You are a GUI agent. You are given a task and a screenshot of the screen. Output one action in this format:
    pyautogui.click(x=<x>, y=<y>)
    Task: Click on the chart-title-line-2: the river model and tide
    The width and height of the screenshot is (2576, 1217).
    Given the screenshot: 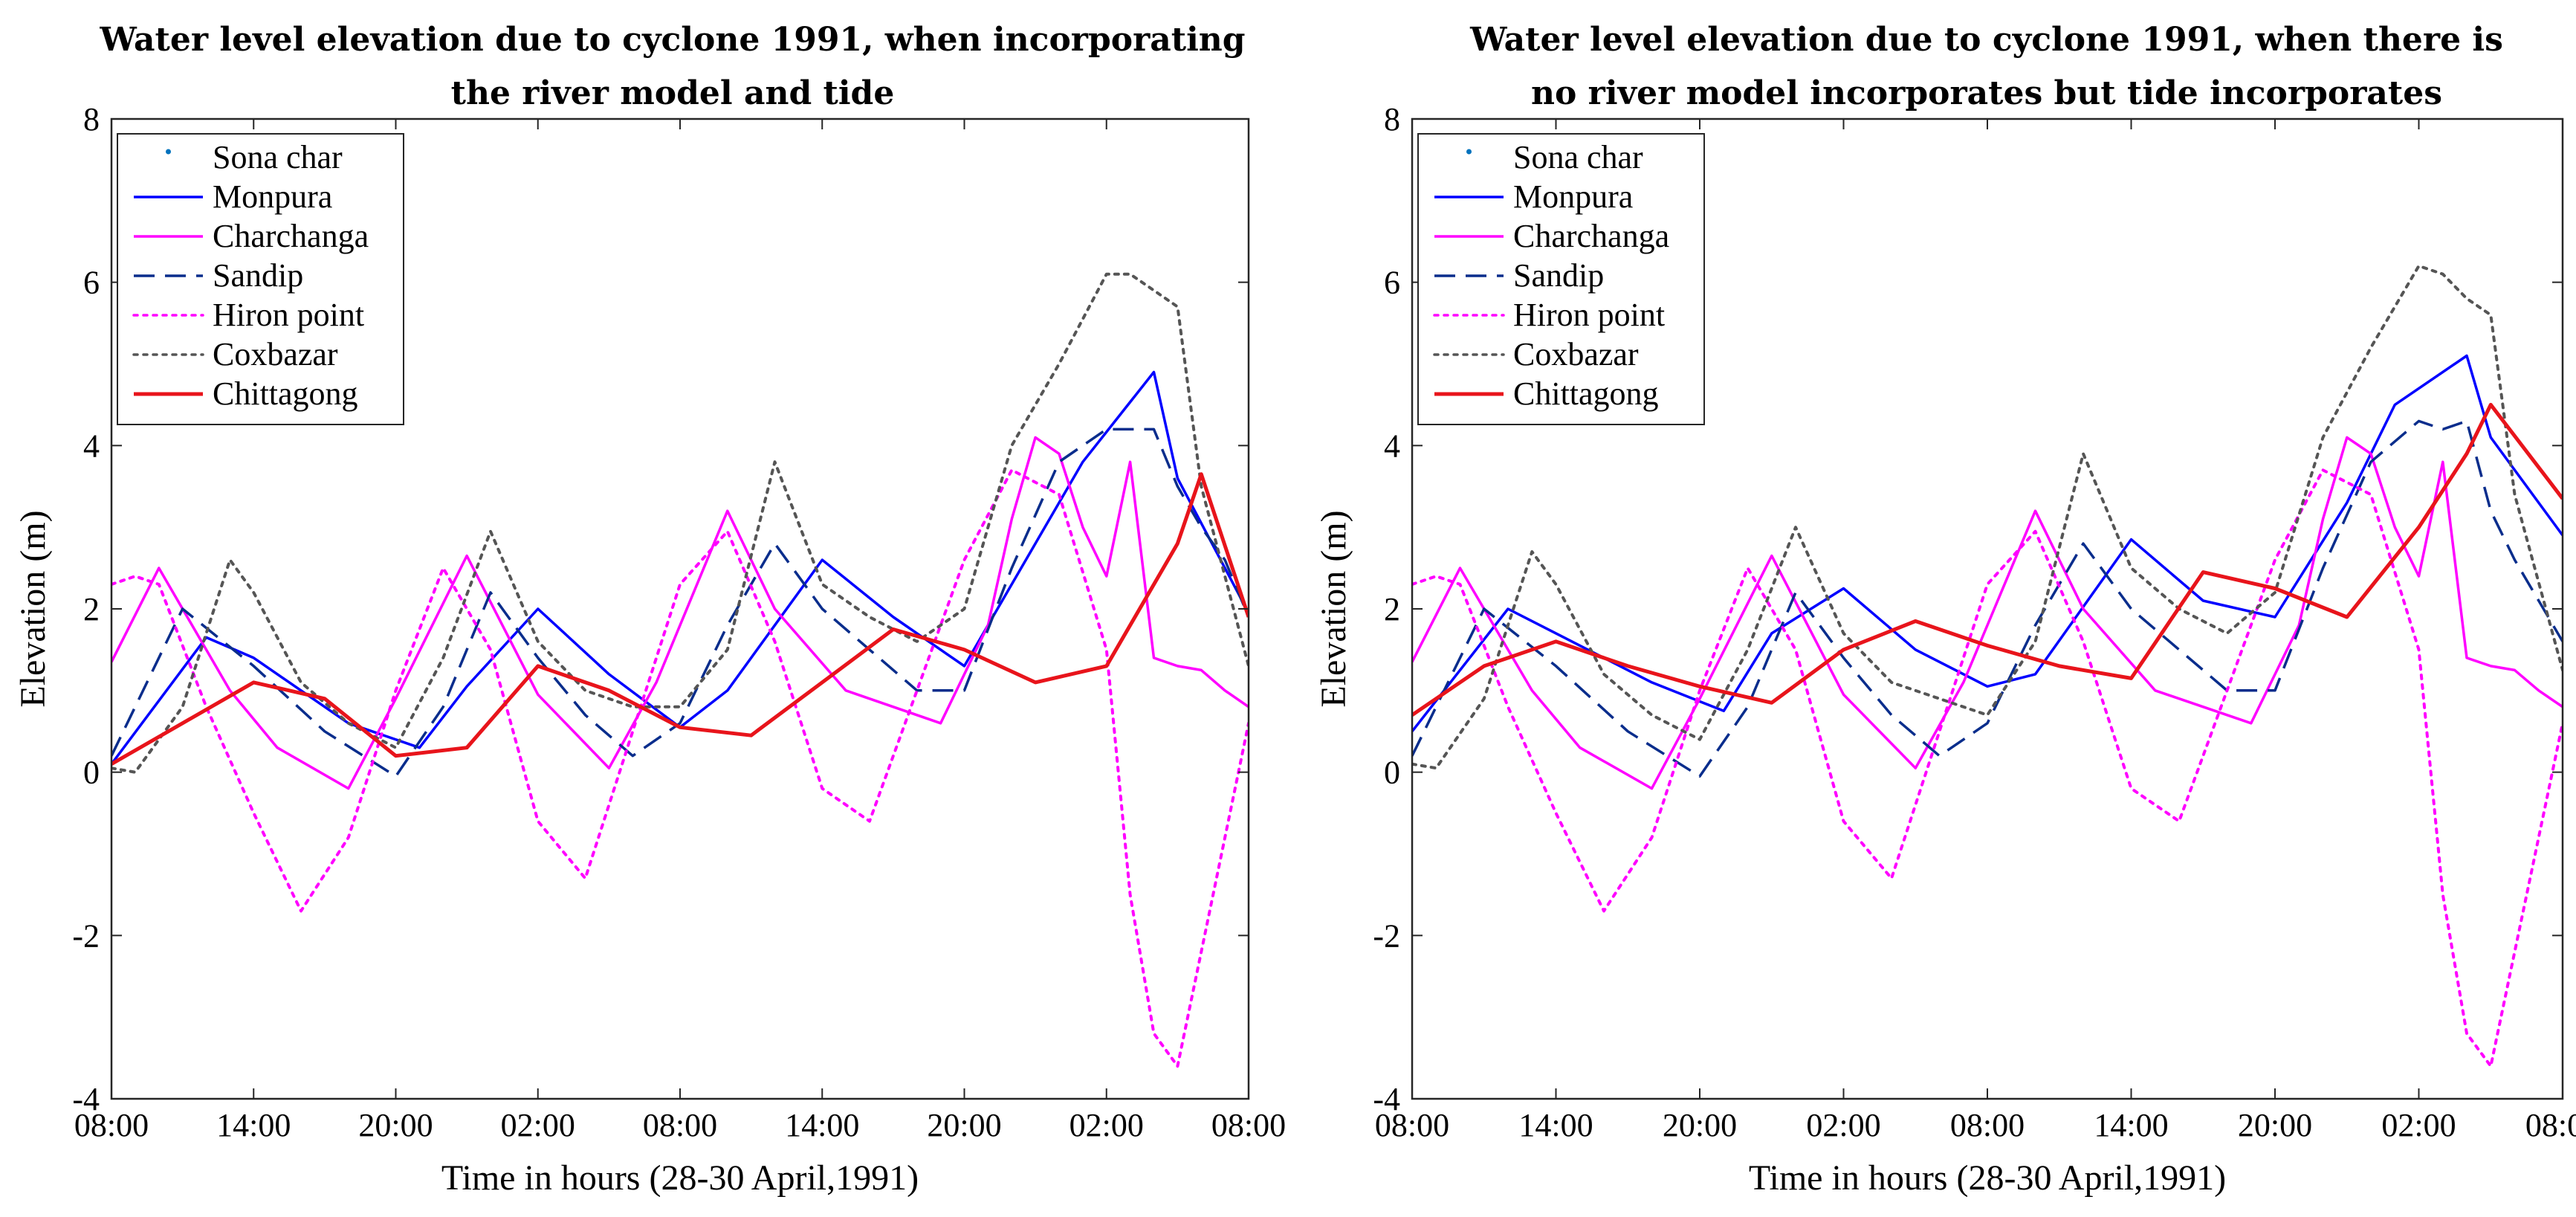 What is the action you would take?
    pyautogui.click(x=673, y=93)
    